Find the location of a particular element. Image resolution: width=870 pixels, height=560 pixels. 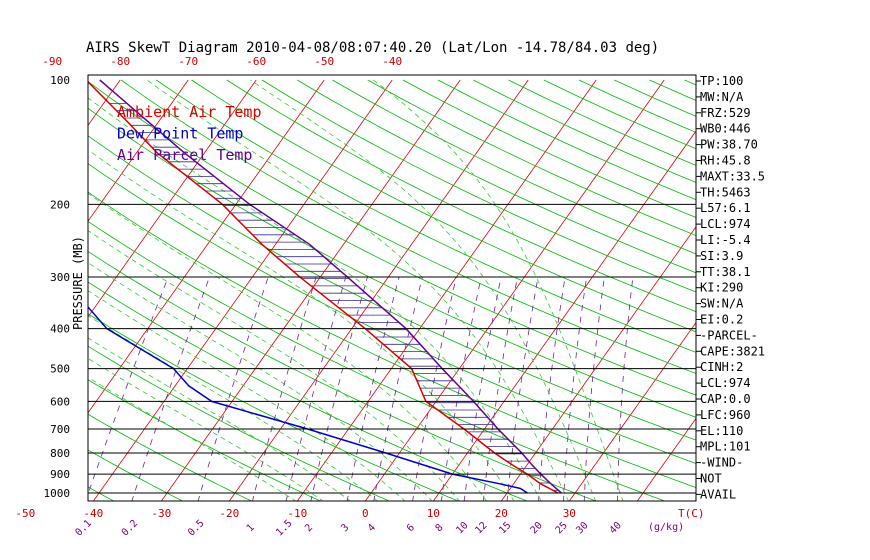

sounding-index-label: AVAIL is located at coordinates (718, 494).